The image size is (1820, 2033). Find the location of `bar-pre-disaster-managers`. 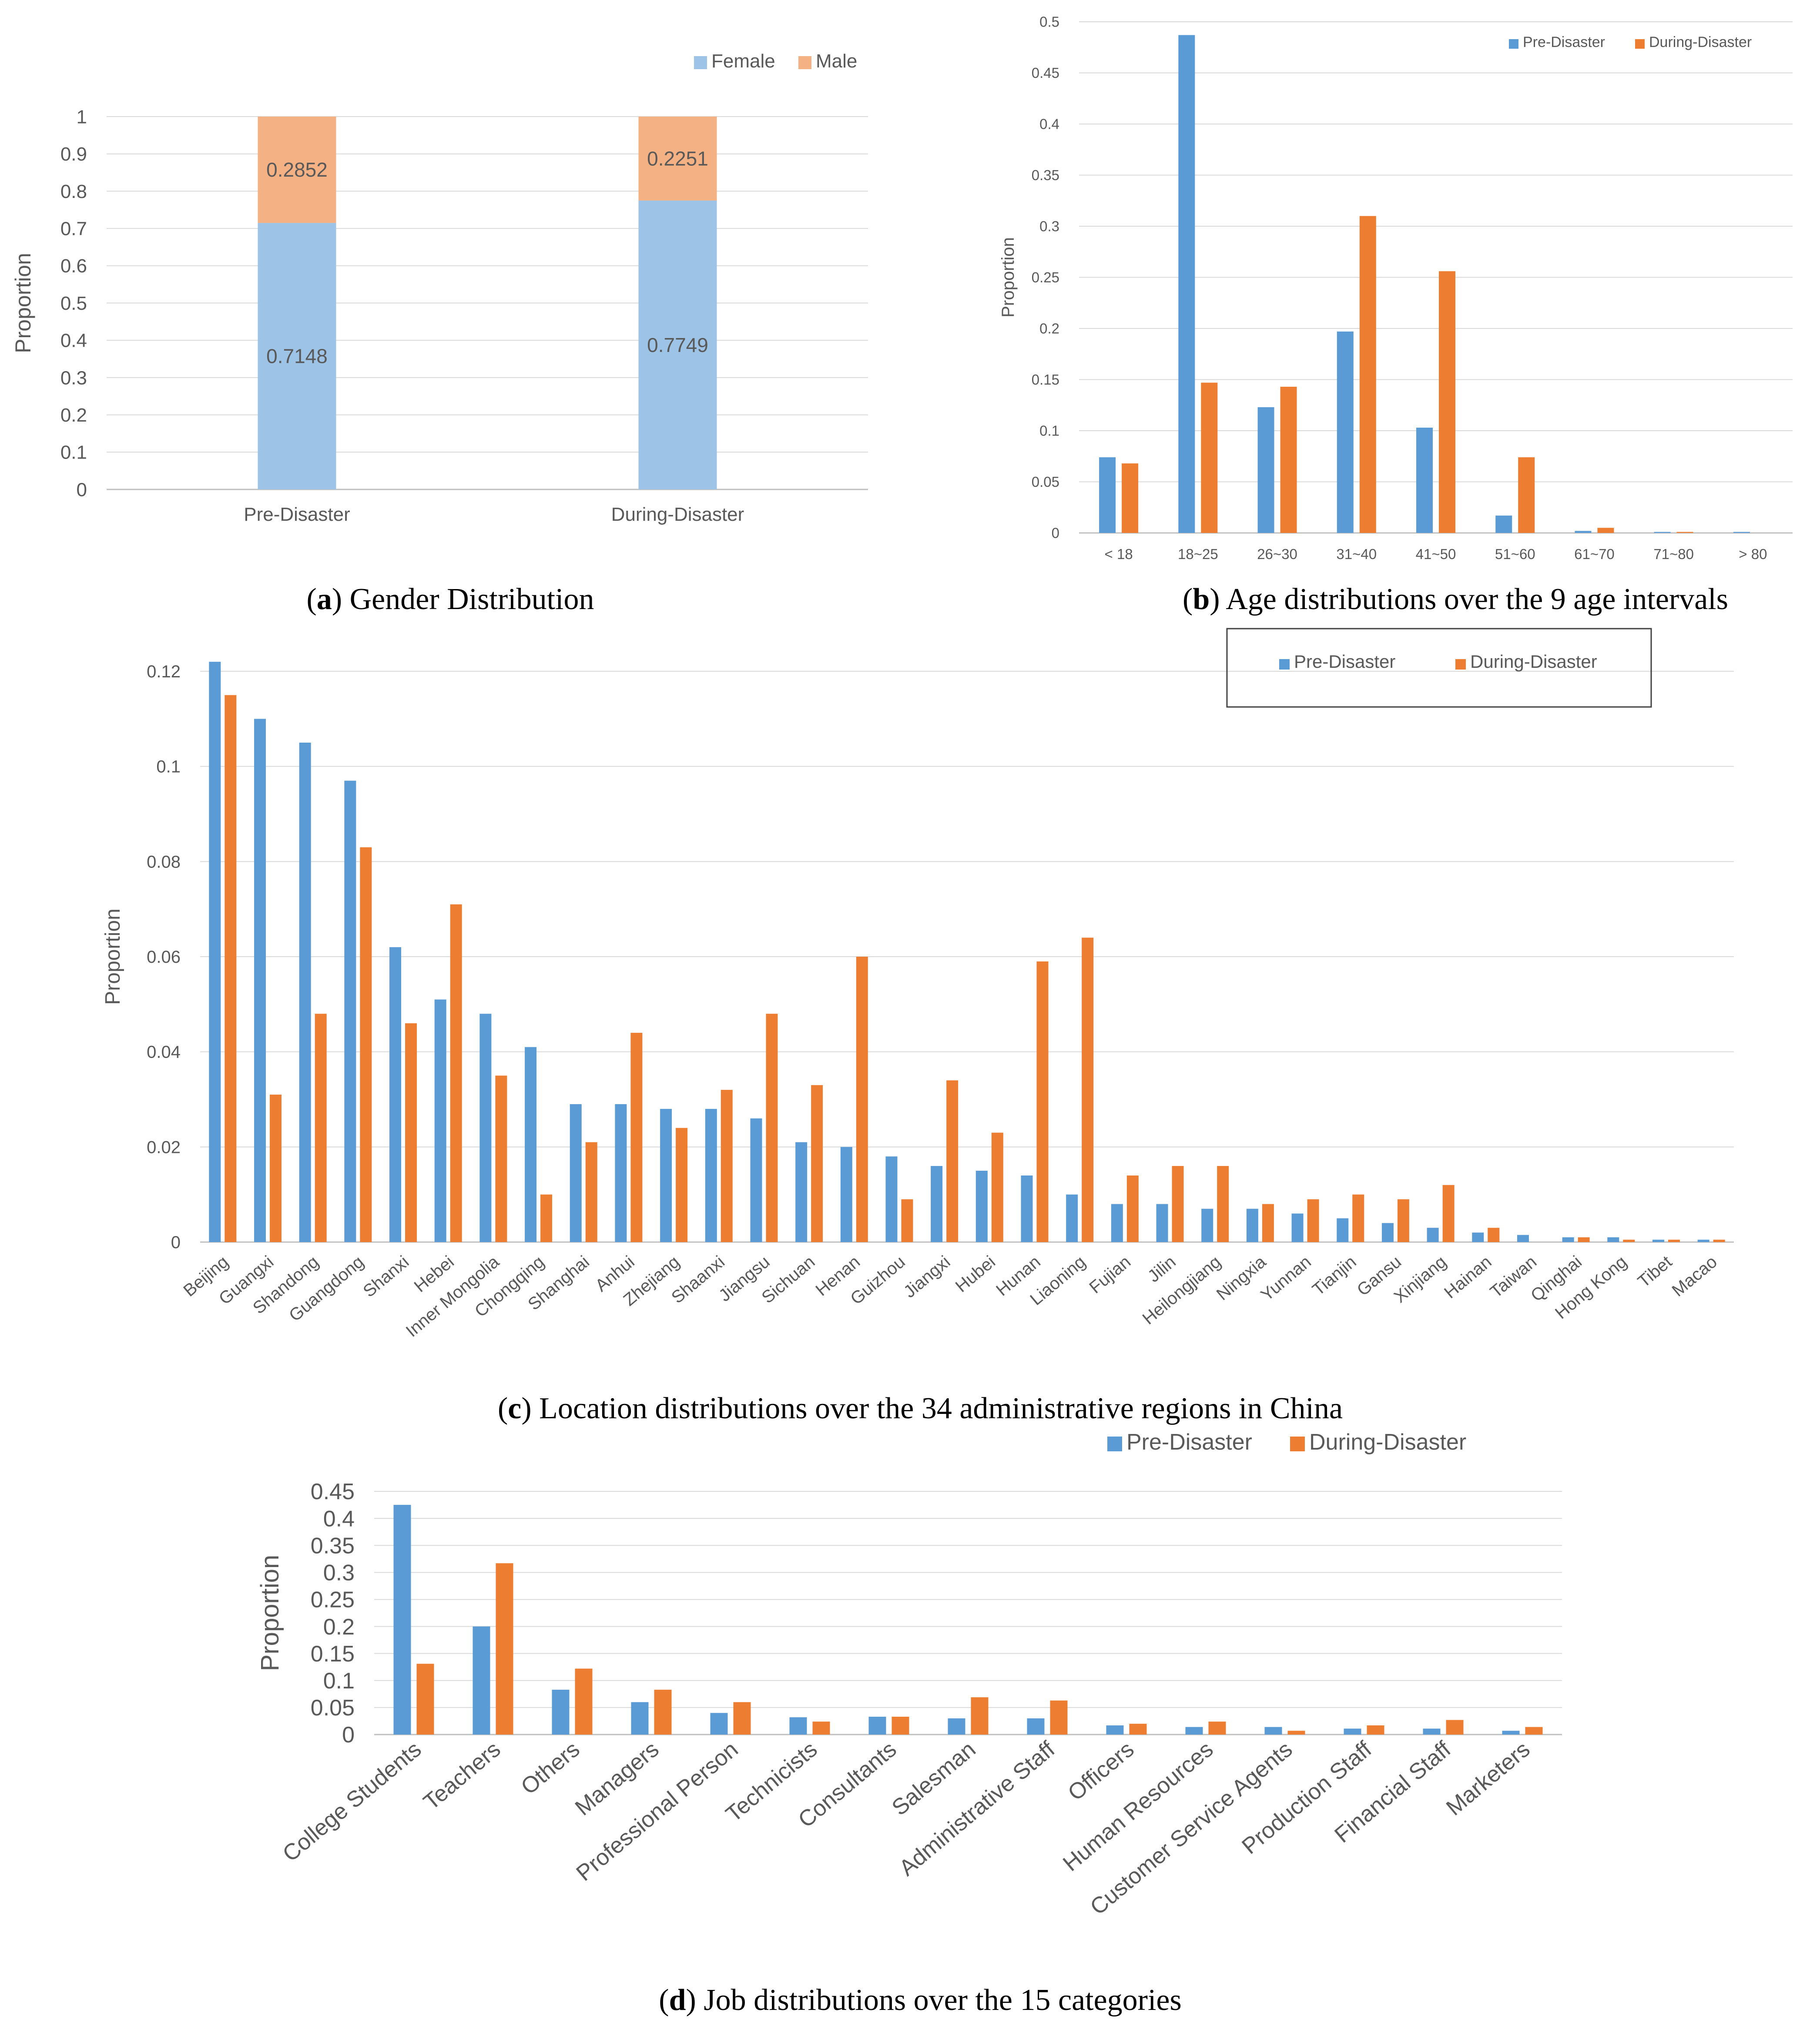

bar-pre-disaster-managers is located at coordinates (640, 1719).